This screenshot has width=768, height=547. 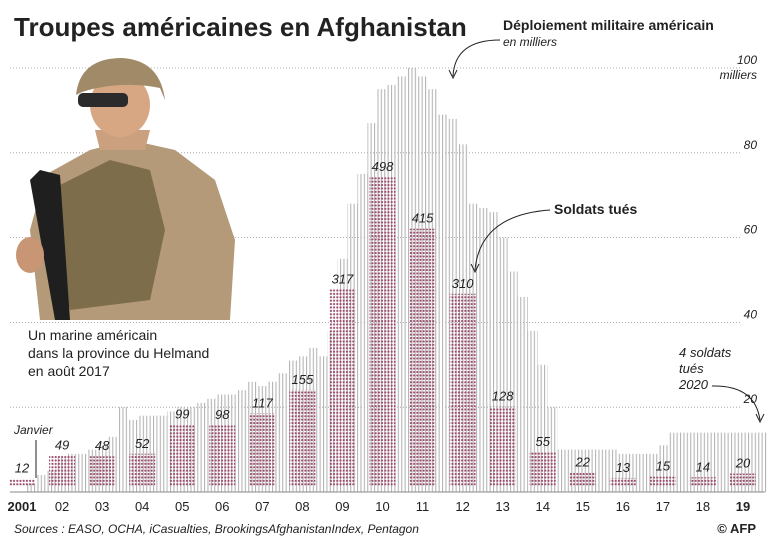 I want to click on x-tick-label: 15, so click(x=583, y=506).